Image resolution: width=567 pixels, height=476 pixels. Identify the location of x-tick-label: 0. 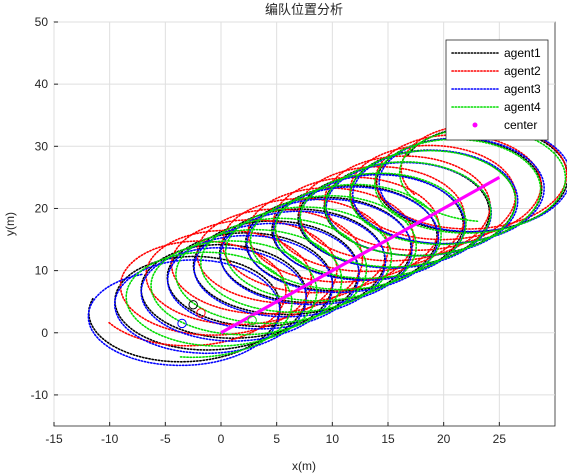
(221, 439).